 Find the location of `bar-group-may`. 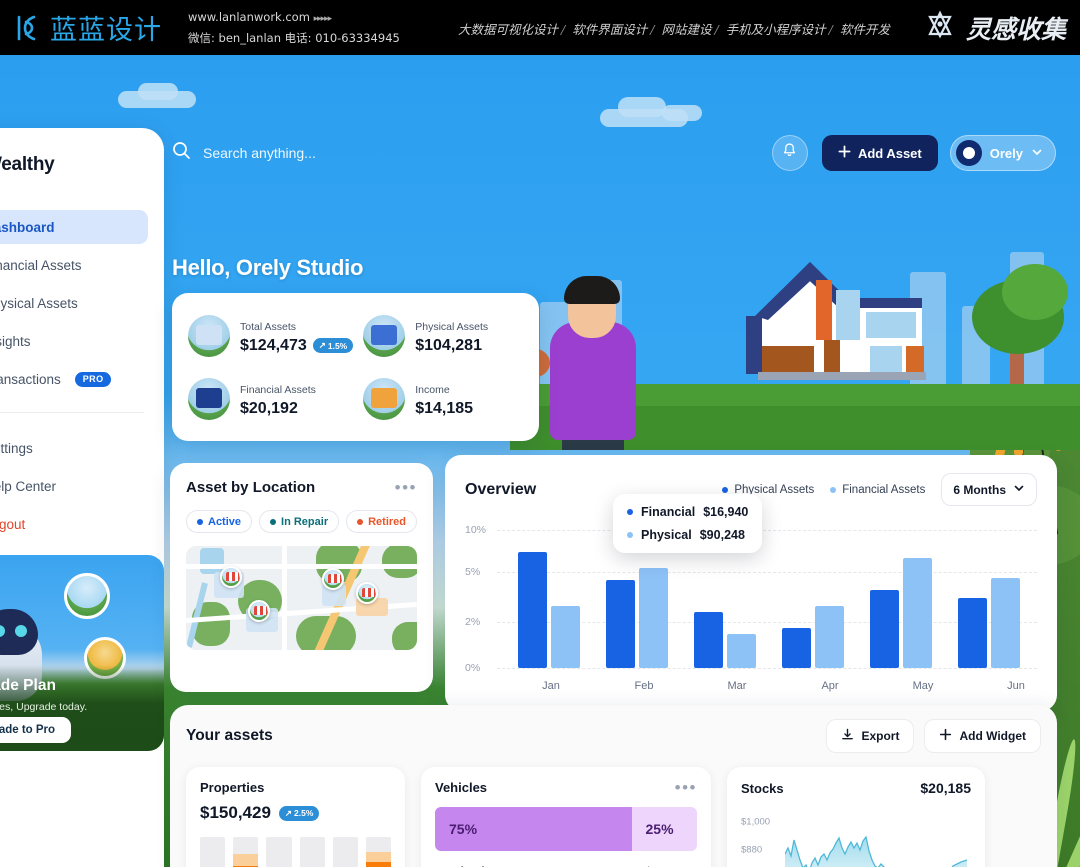

bar-group-may is located at coordinates (901, 599).